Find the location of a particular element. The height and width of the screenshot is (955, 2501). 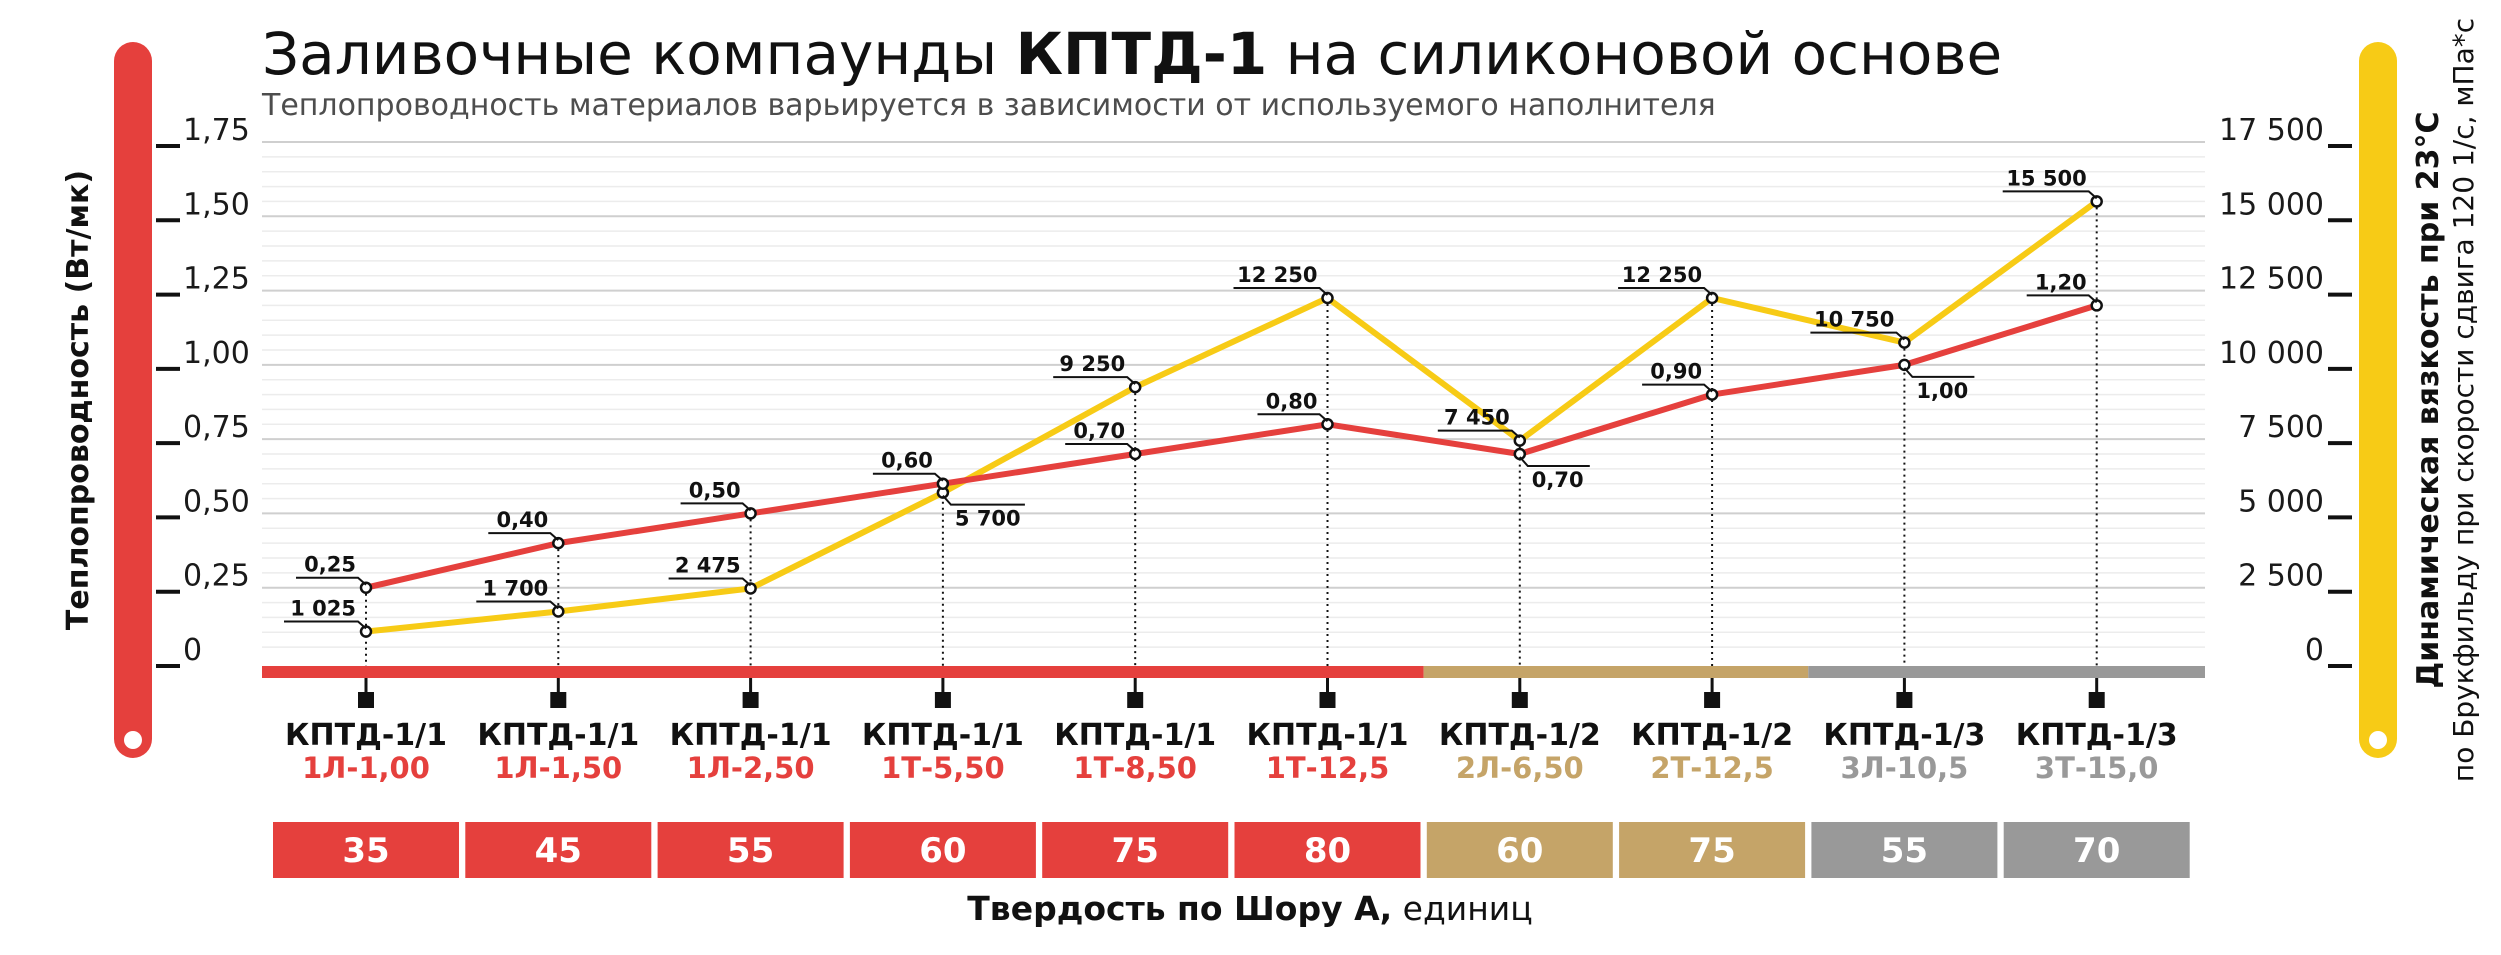

hardness-value: 70 is located at coordinates (2096, 851).